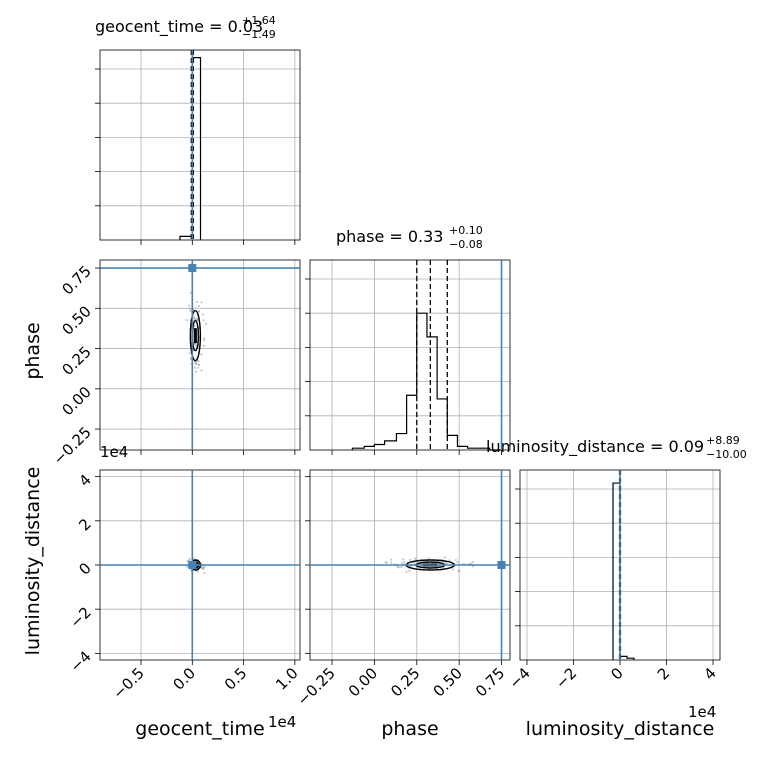 The height and width of the screenshot is (764, 760). What do you see at coordinates (405, 682) in the screenshot?
I see `xtick-label-phase: 0.25` at bounding box center [405, 682].